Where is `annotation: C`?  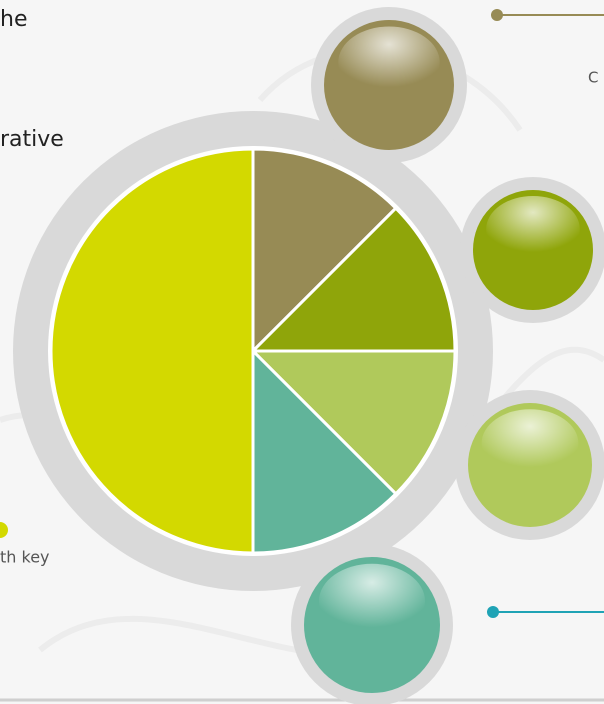
annotation: C is located at coordinates (593, 78).